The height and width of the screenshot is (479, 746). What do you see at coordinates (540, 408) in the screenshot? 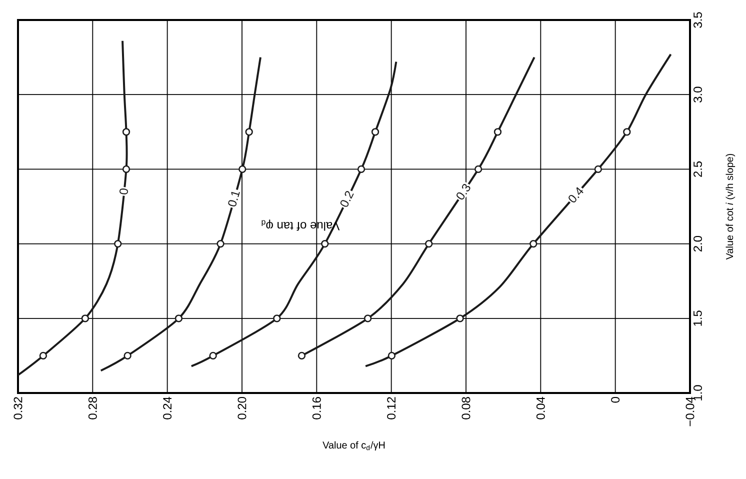
I see `x-tick-label: 0.04` at bounding box center [540, 408].